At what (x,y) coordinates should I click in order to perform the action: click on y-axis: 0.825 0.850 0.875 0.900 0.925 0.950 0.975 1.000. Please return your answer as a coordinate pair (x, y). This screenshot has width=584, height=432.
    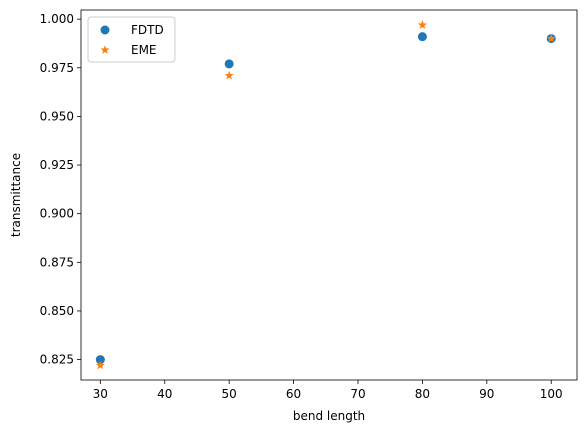
    Looking at the image, I should click on (60, 189).